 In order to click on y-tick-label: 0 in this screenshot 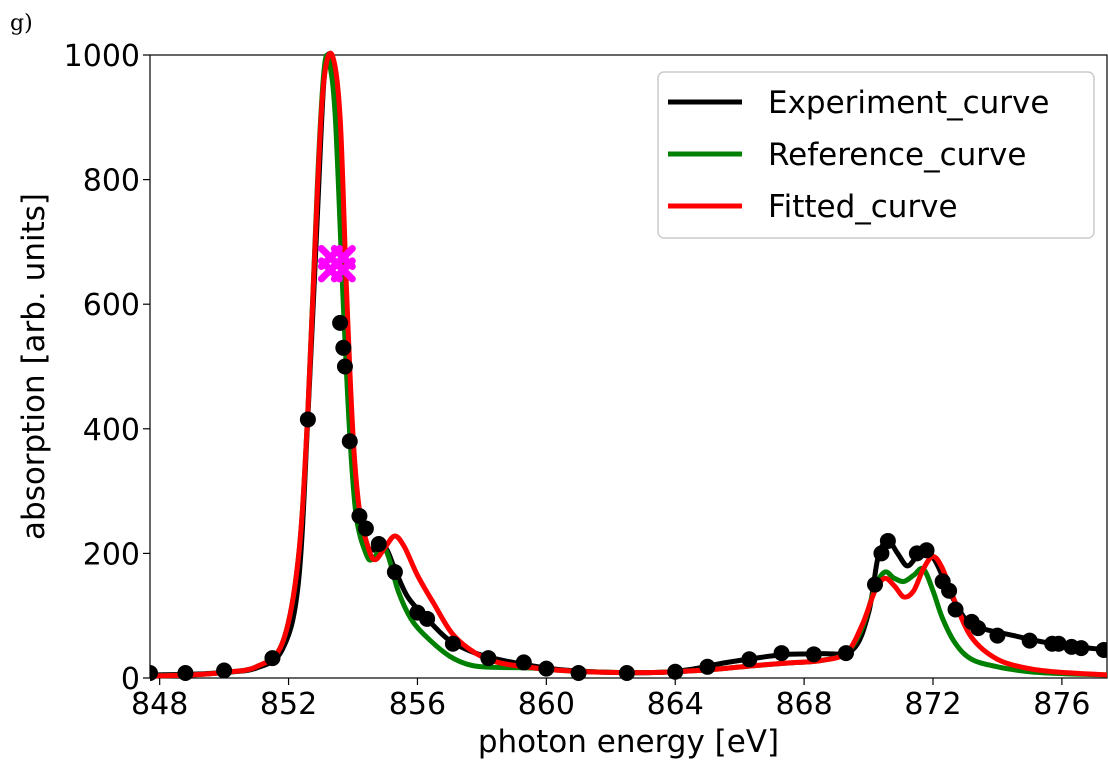, I will do `click(130, 679)`.